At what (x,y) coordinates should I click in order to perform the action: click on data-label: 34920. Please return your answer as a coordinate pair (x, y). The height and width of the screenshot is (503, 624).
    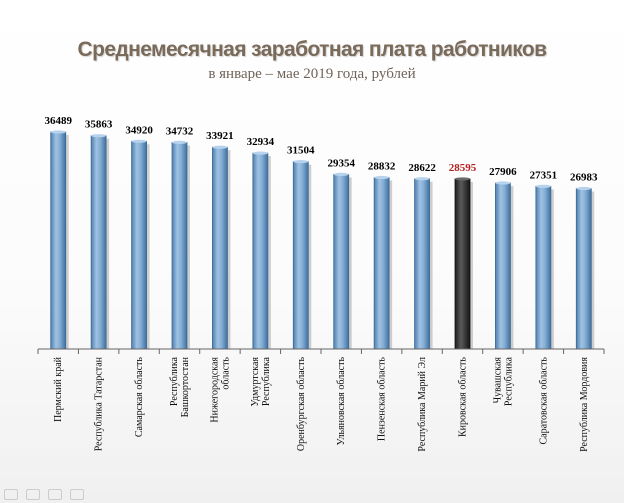
    Looking at the image, I should click on (139, 130).